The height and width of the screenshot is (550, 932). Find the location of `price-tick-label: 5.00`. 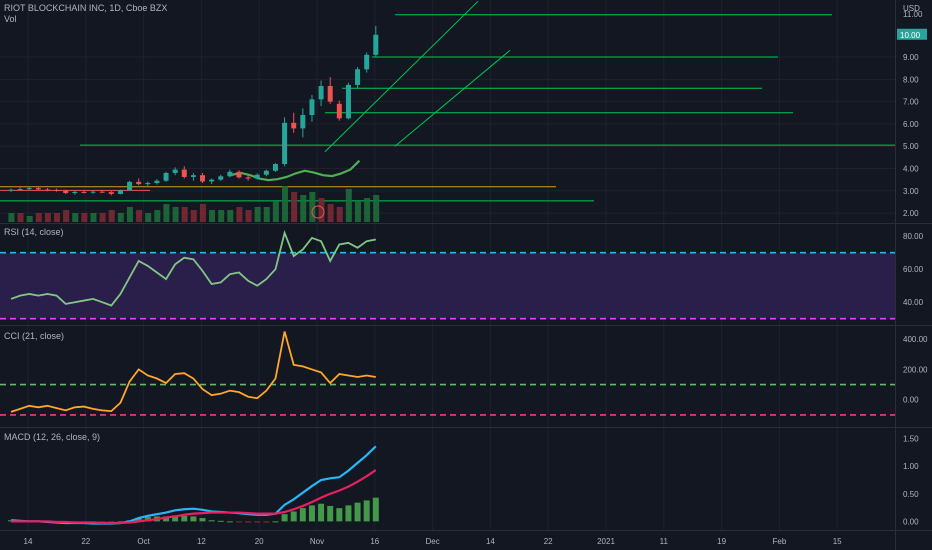

price-tick-label: 5.00 is located at coordinates (911, 146).